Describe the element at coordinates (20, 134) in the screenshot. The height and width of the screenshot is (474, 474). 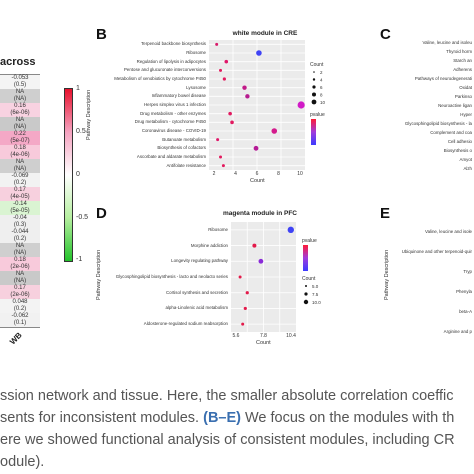
I see `heatmap-cell: 0.22` at that location.